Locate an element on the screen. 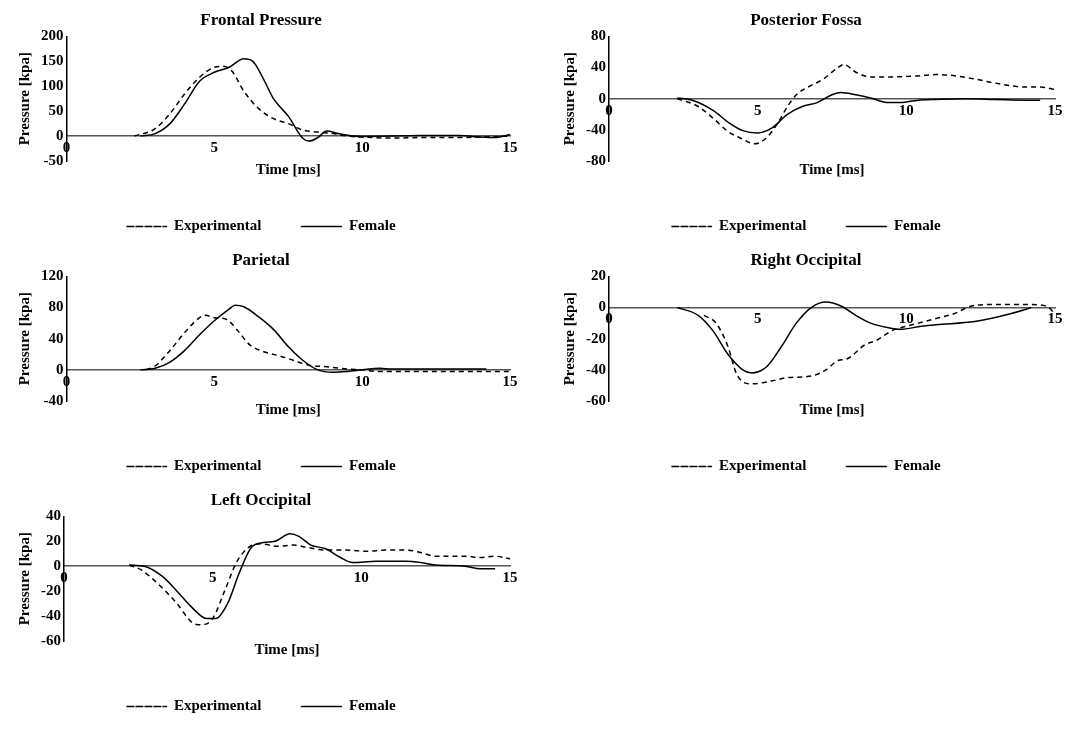 The width and height of the screenshot is (1092, 733). y-tick-label: 50 is located at coordinates (56, 110).